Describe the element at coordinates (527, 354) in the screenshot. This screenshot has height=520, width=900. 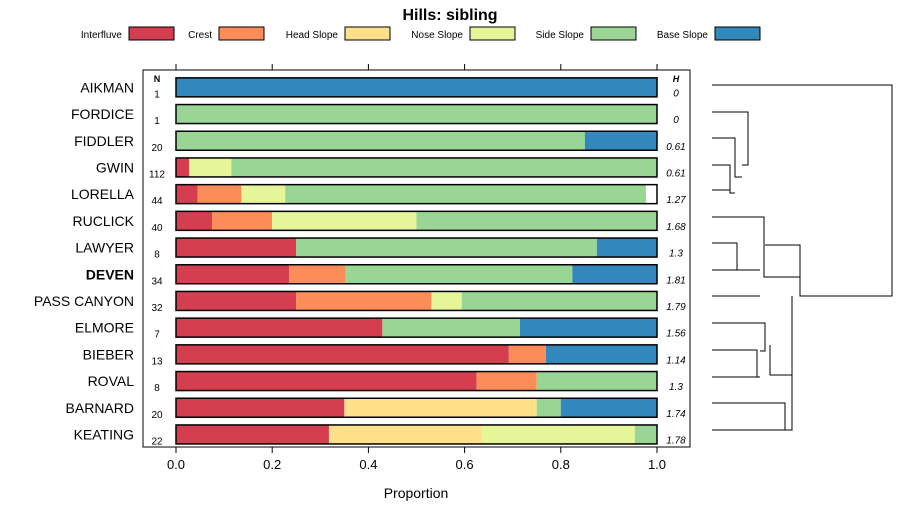
I see `bar-segment-bieber-crest` at that location.